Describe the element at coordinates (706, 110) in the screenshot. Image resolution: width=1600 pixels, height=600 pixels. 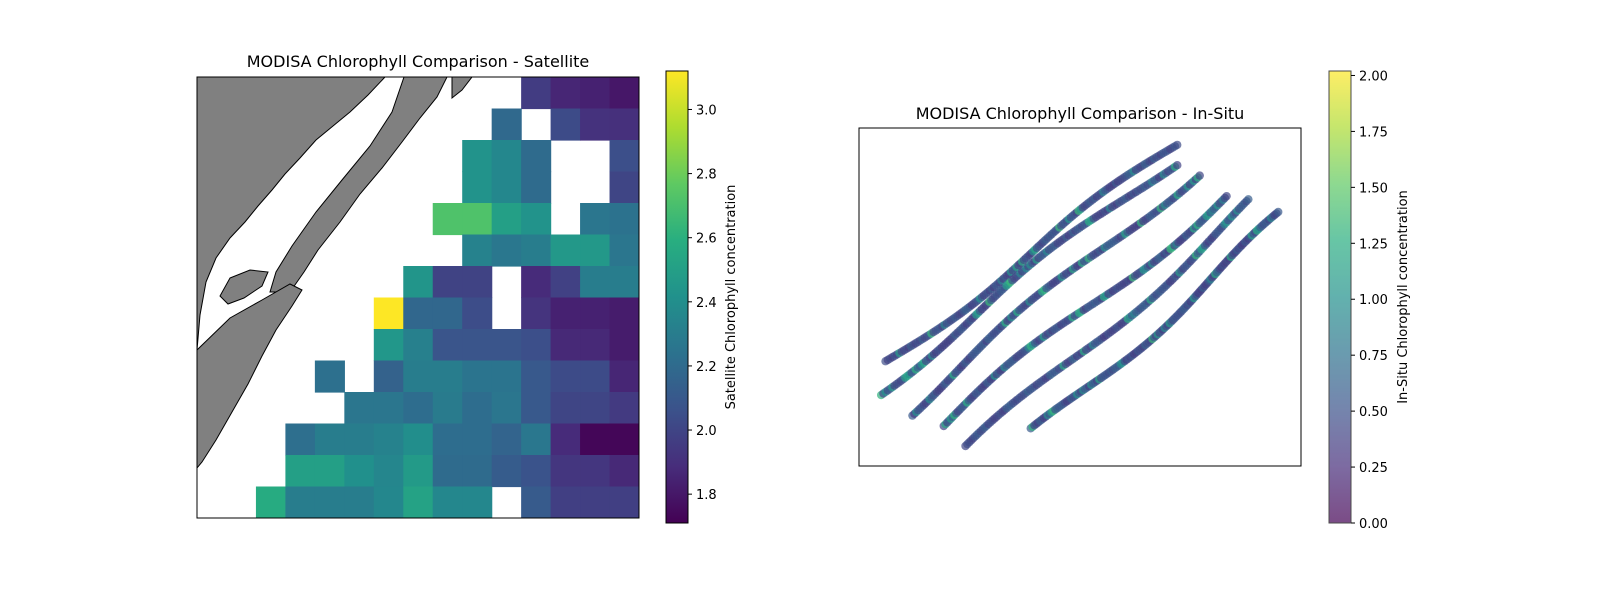
I see `colorbar-tick-label: 3.0` at that location.